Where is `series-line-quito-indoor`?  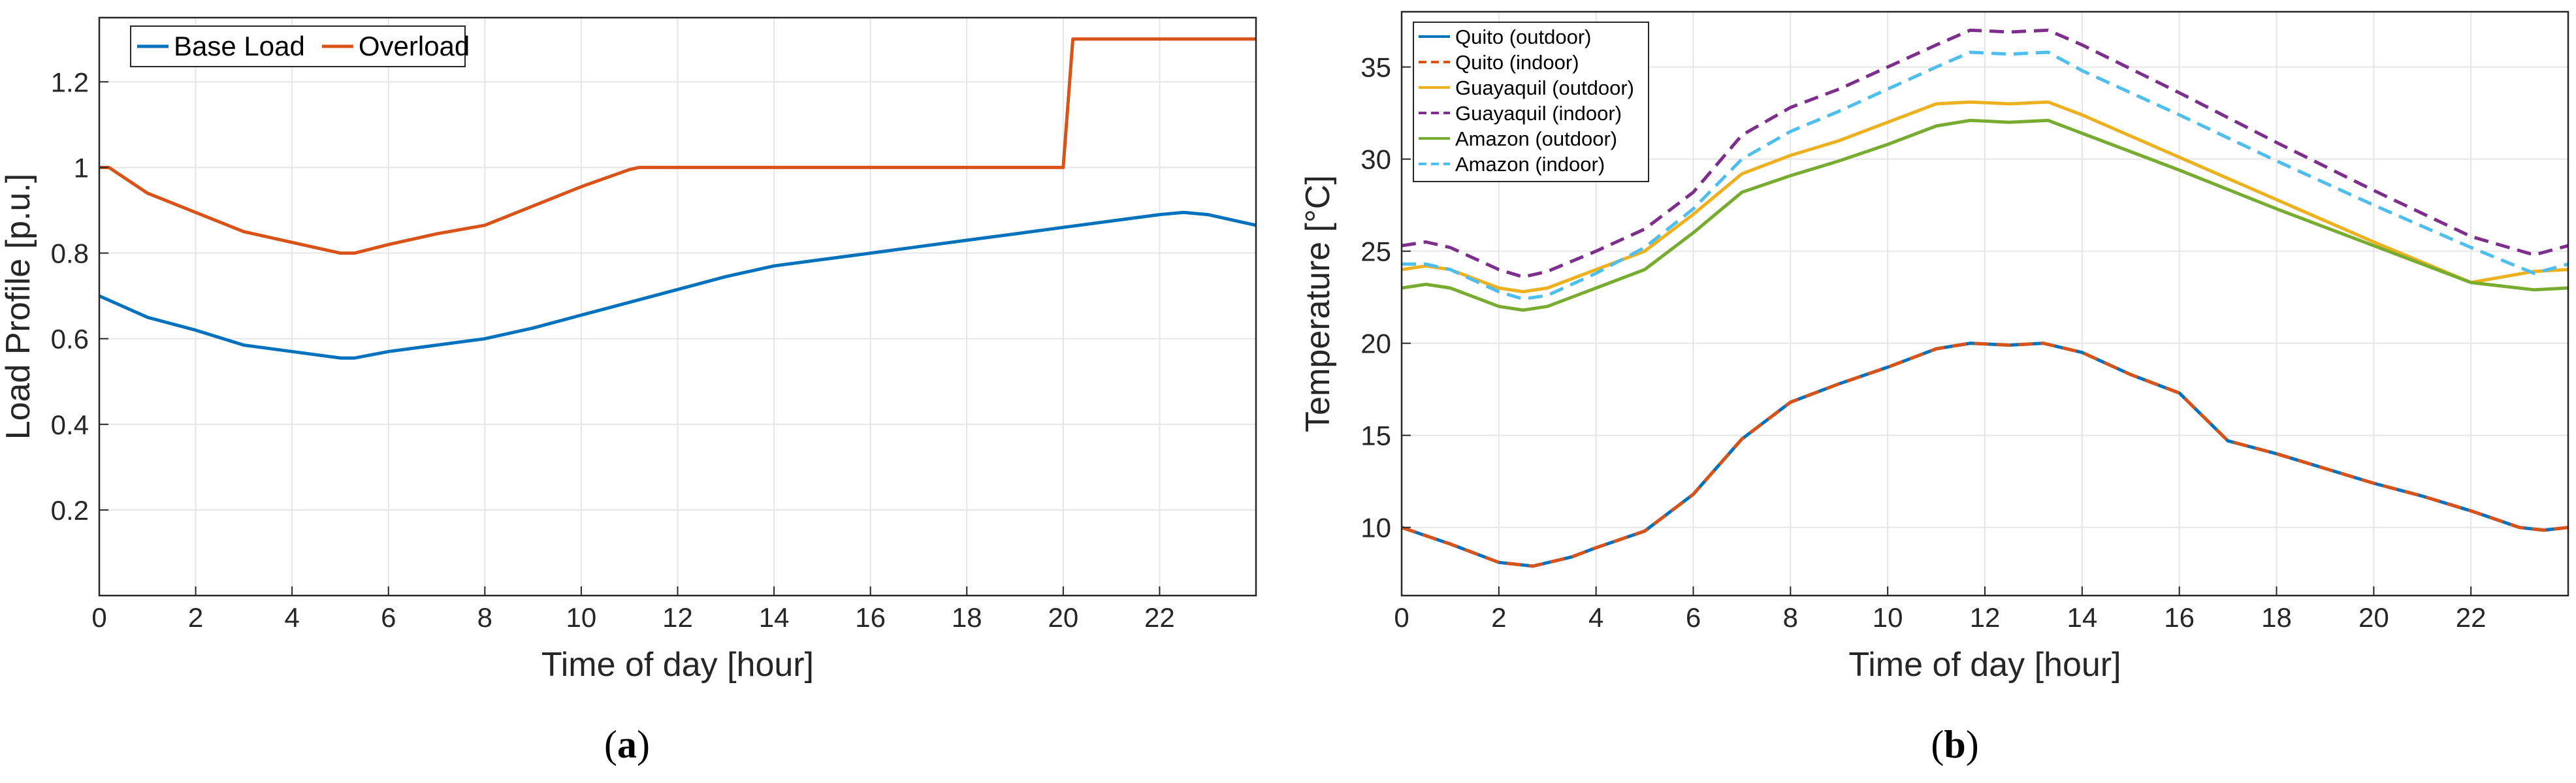
series-line-quito-indoor is located at coordinates (1985, 455).